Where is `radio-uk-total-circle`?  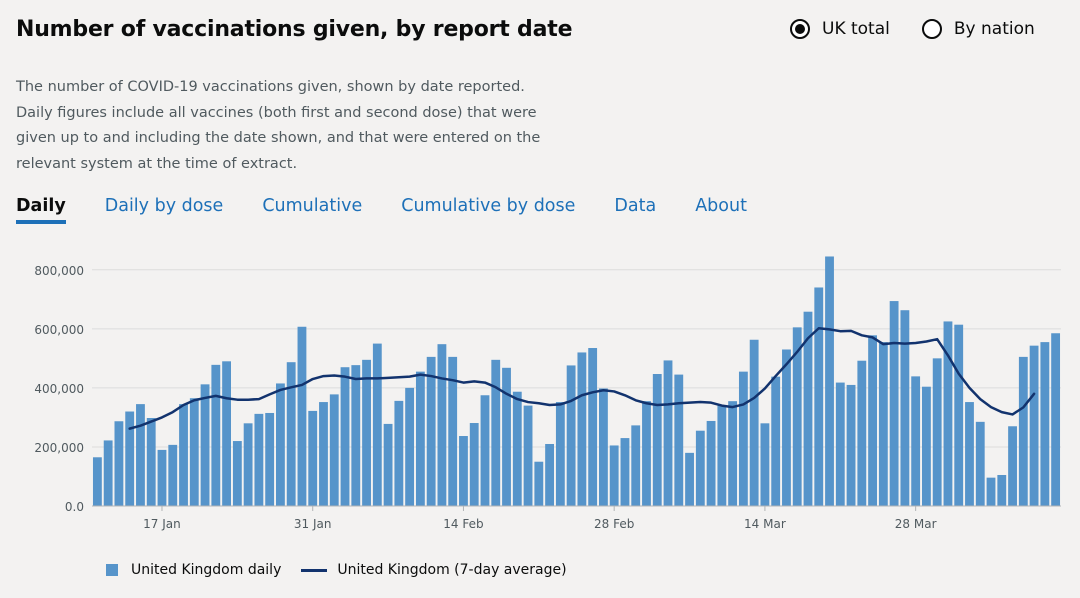
radio-uk-total-circle is located at coordinates (800, 29).